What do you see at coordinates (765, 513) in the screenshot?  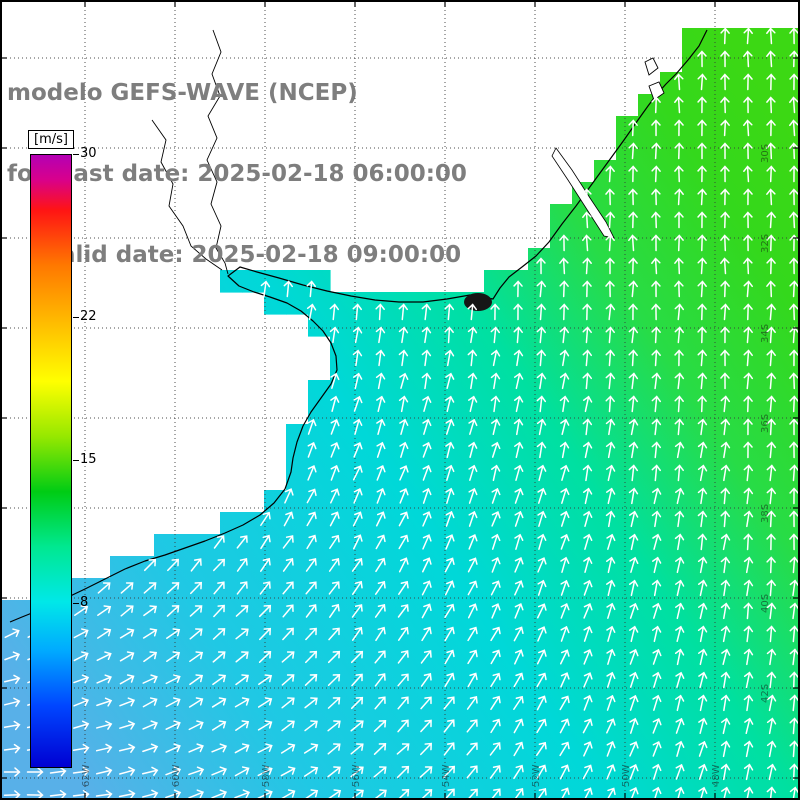 I see `axis-label-latitude: 38S` at bounding box center [765, 513].